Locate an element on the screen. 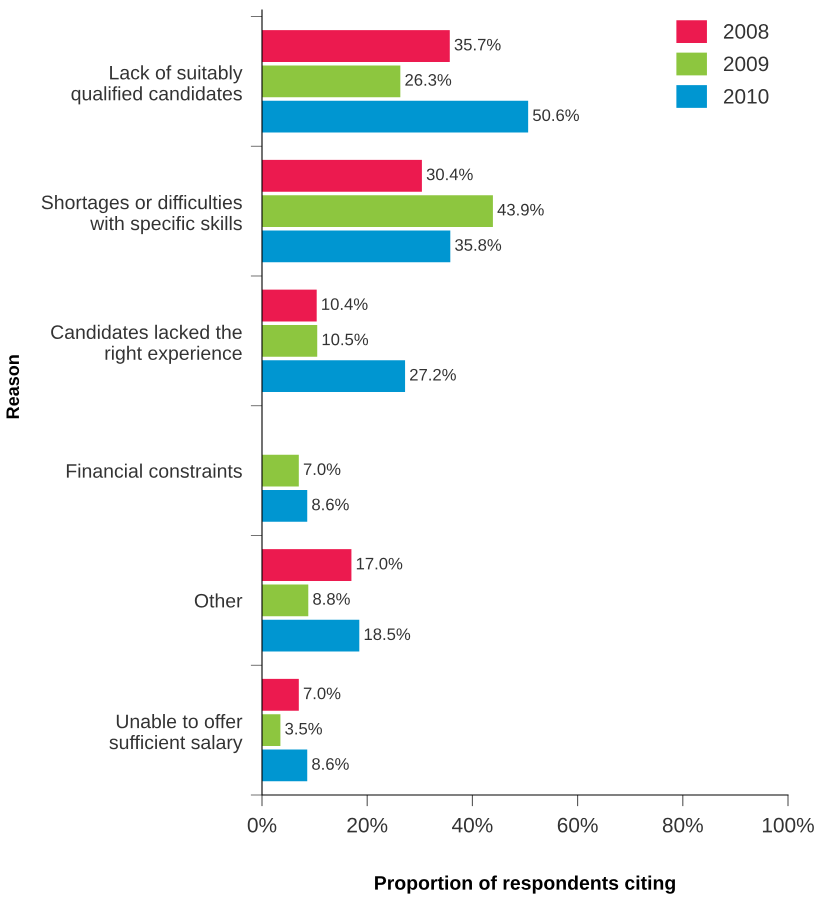 This screenshot has height=902, width=838. x-tick-label: 100% is located at coordinates (788, 825).